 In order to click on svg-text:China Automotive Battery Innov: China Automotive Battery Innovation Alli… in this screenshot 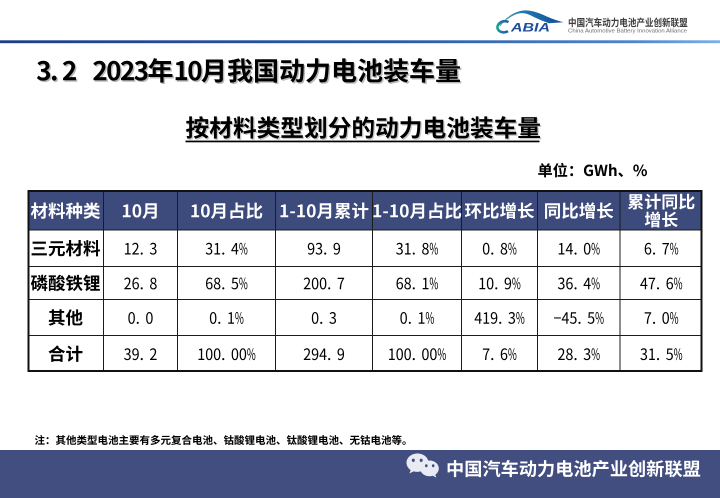, I will do `click(627, 32)`.